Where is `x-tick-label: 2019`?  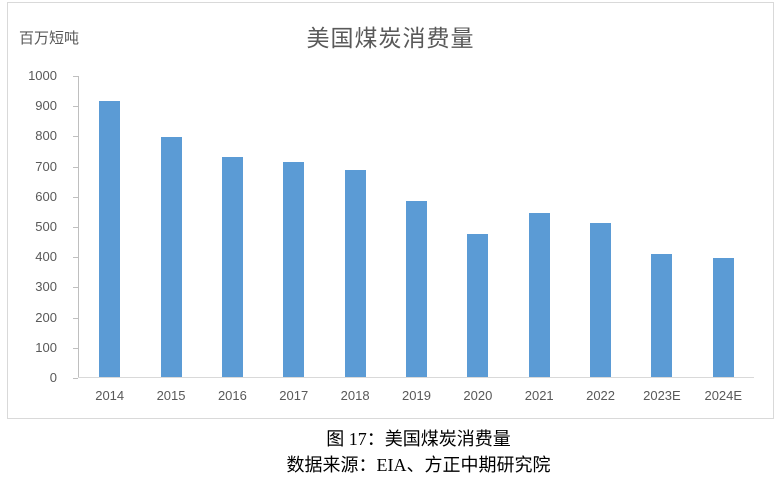
x-tick-label: 2019 is located at coordinates (416, 395).